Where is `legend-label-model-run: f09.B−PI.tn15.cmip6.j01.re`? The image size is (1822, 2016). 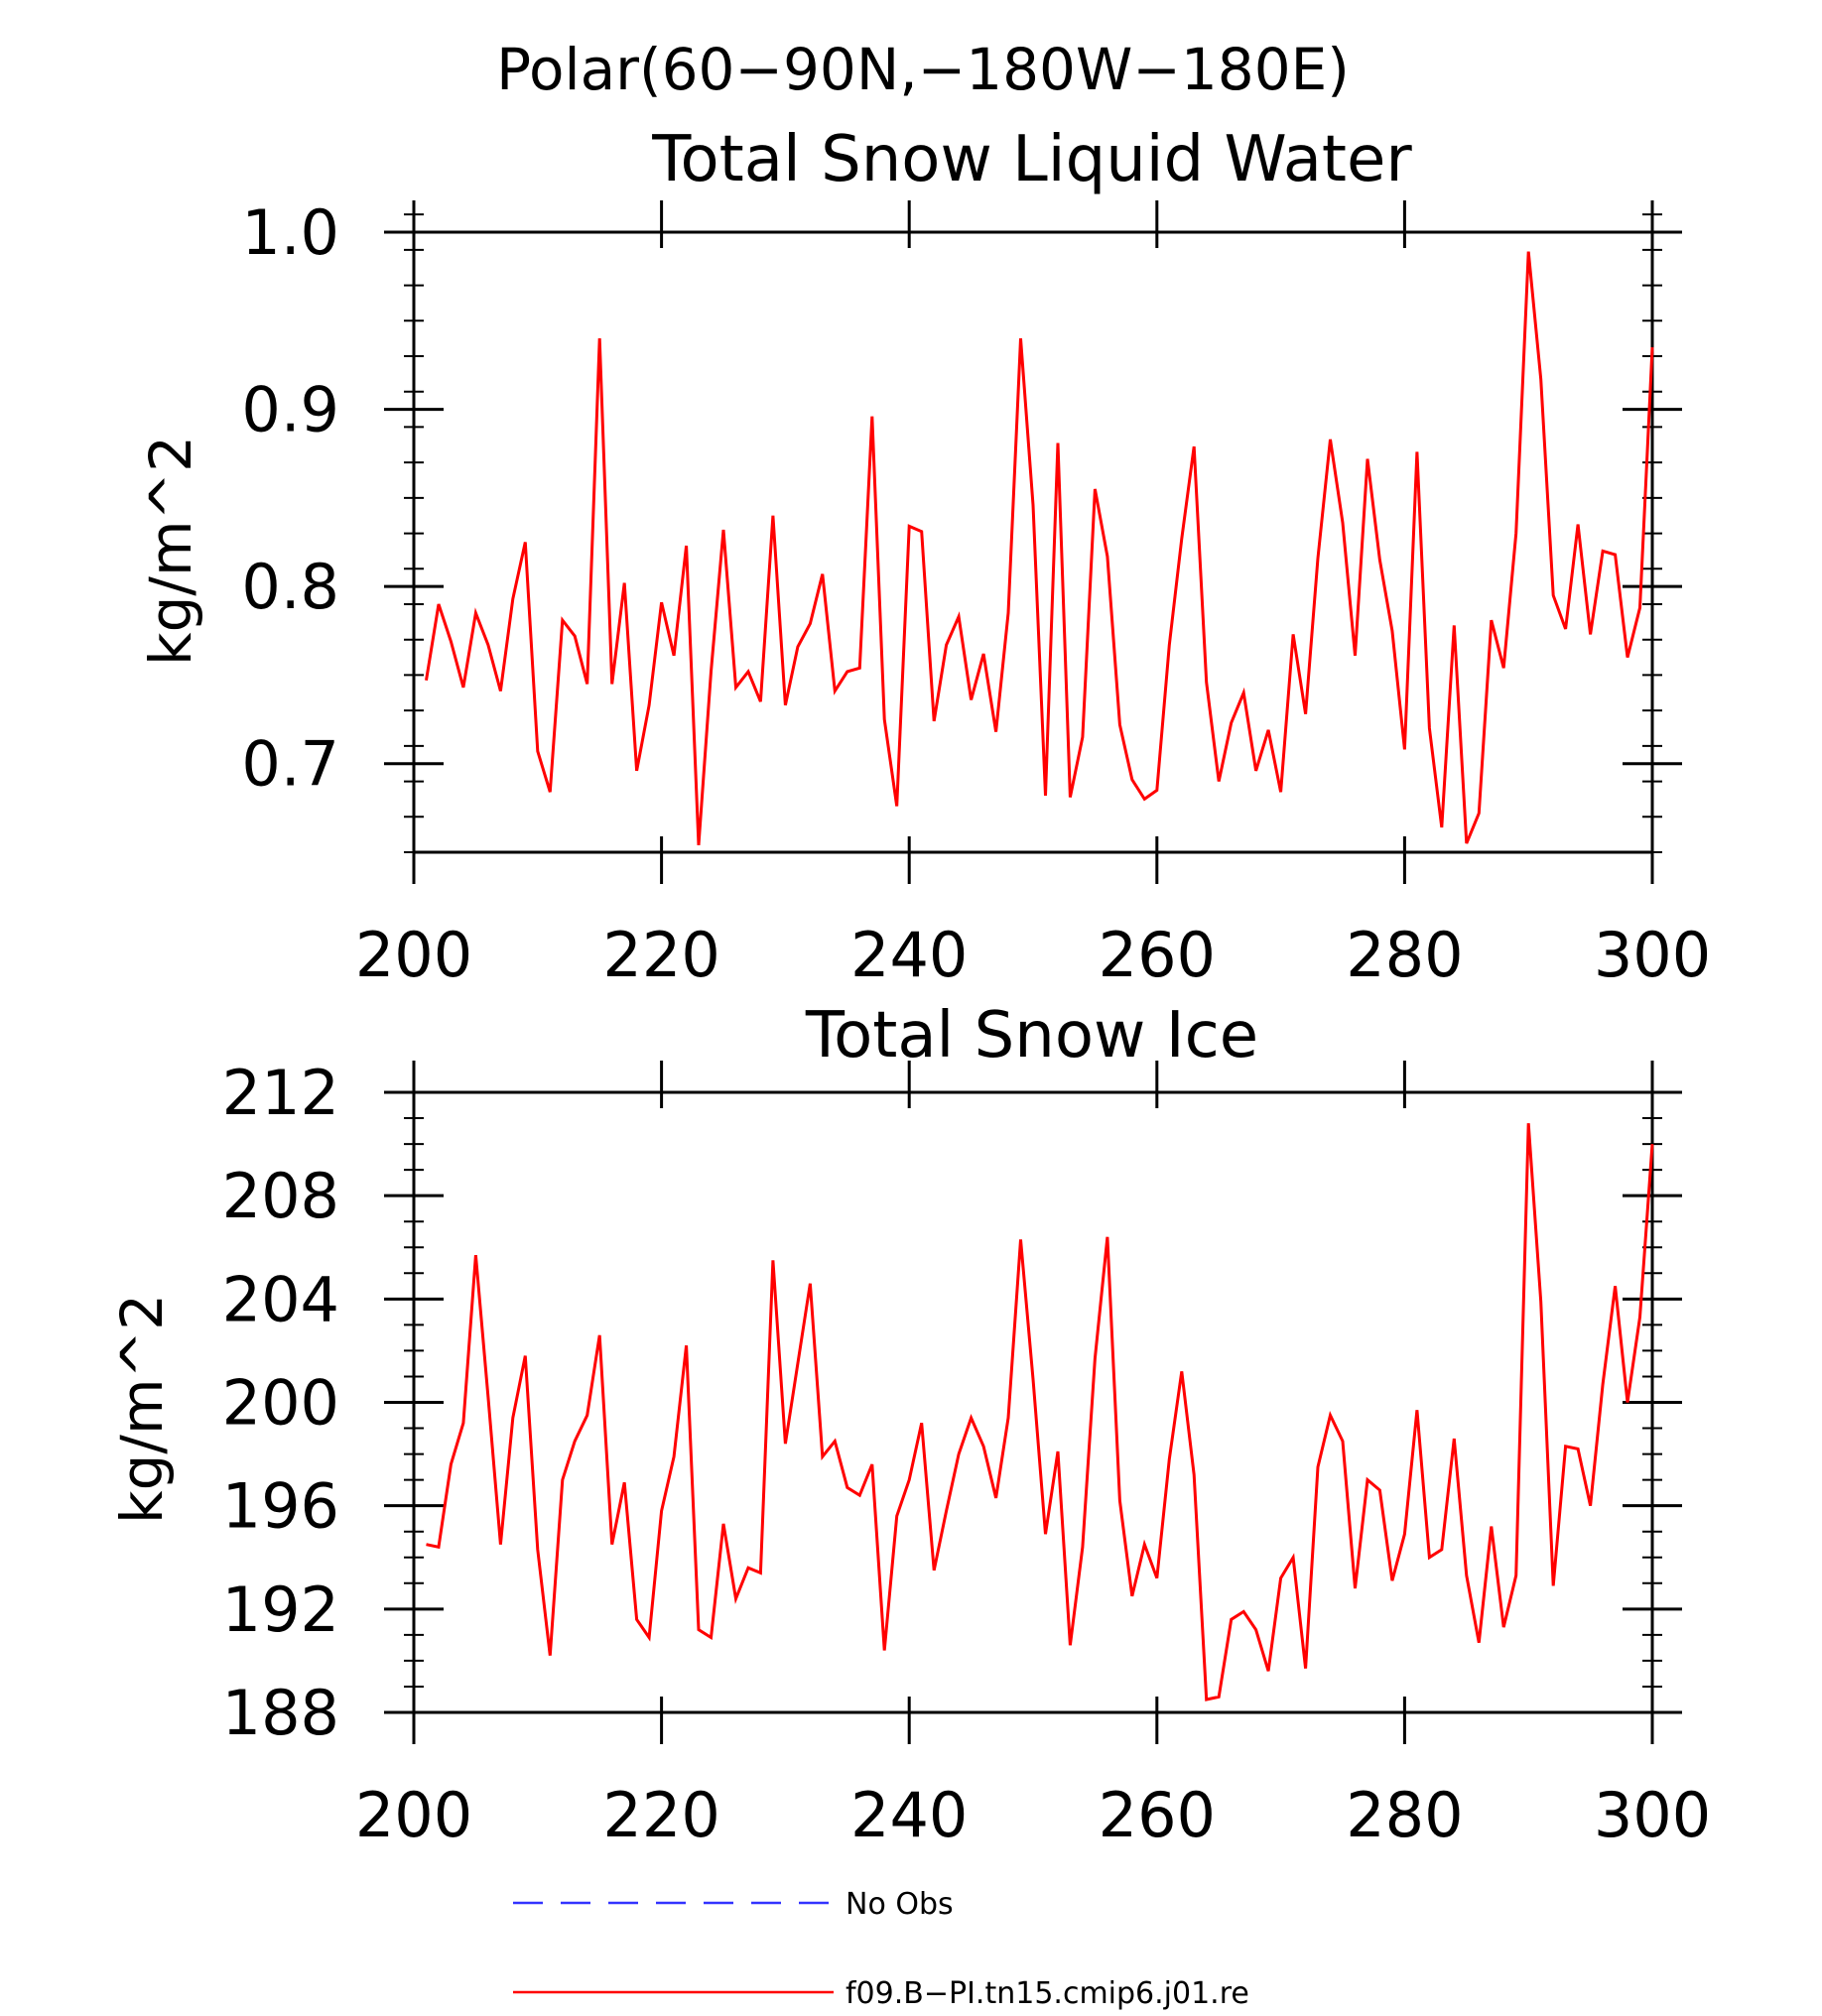 legend-label-model-run: f09.B−PI.tn15.cmip6.j01.re is located at coordinates (1047, 1993).